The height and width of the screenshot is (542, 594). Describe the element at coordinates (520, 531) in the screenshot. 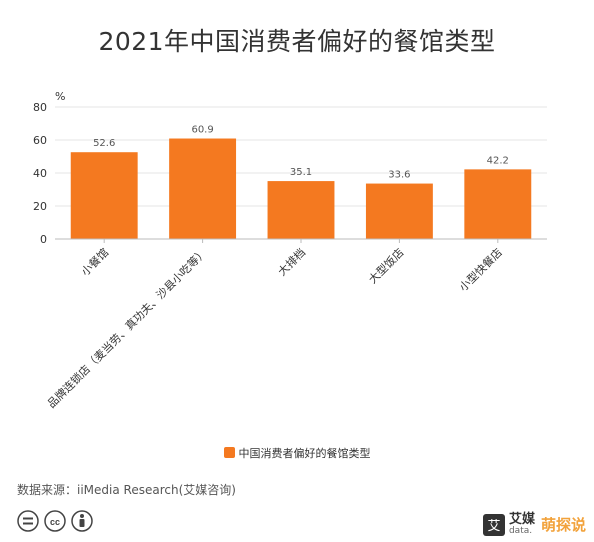

I see `brand-url: data.` at that location.